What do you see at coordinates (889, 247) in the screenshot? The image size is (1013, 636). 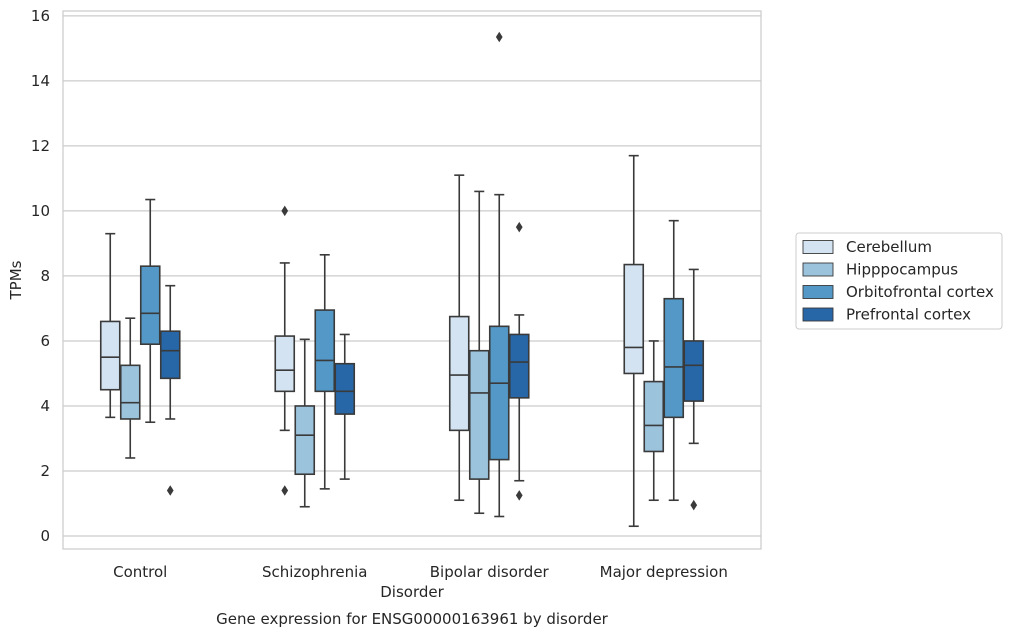 I see `legend-label-0: Cerebellum` at bounding box center [889, 247].